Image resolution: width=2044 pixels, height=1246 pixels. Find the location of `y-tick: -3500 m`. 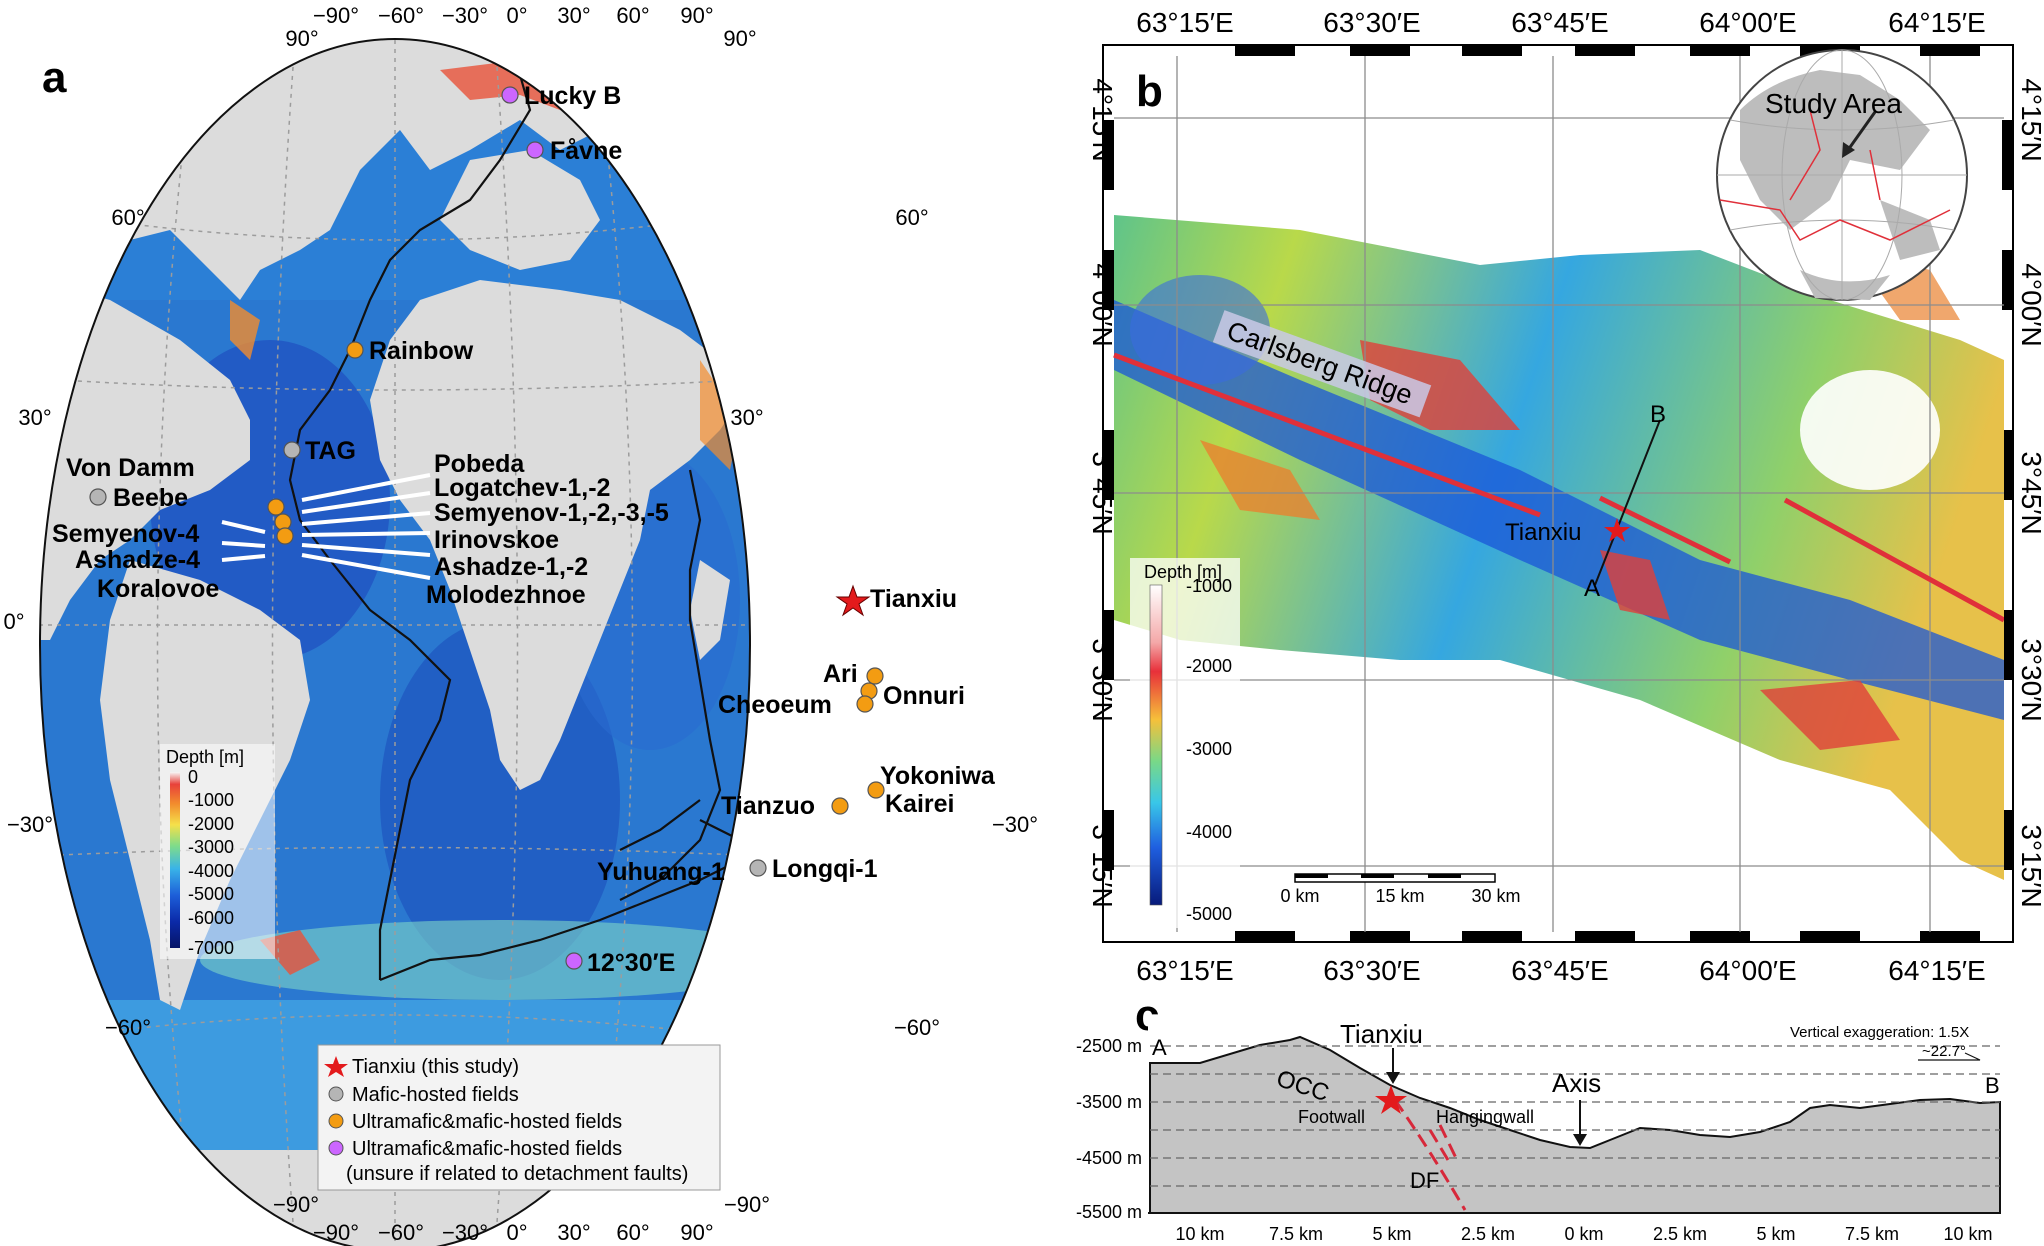

y-tick: -3500 m is located at coordinates (1109, 1102).